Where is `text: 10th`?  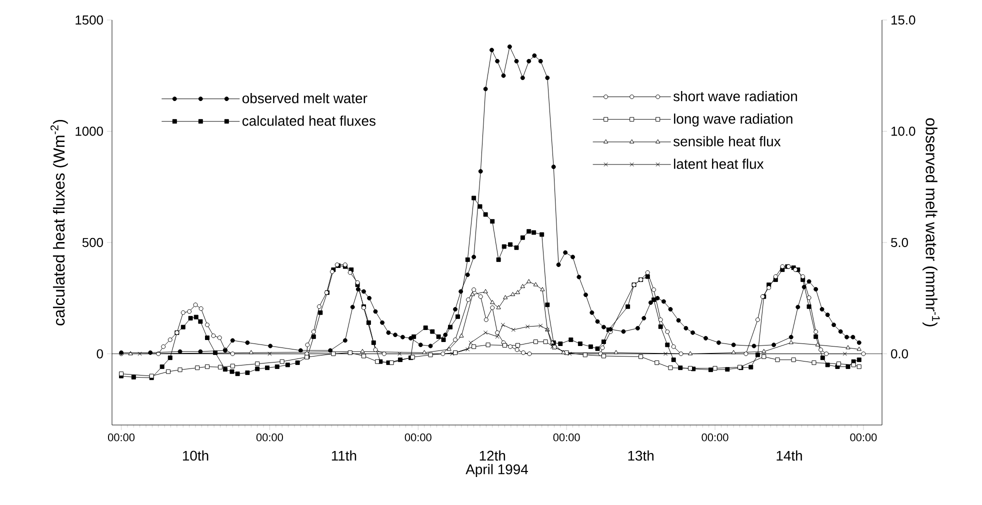
text: 10th is located at coordinates (195, 455).